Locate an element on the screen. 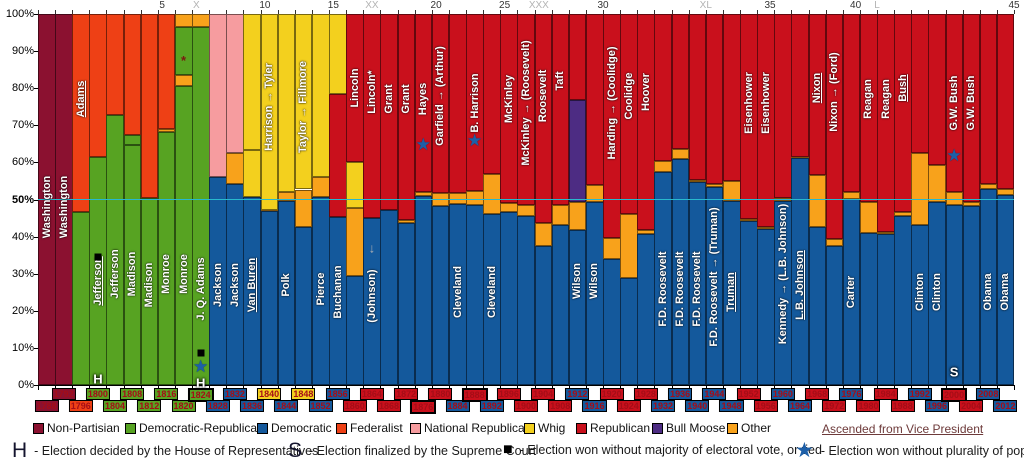 This screenshot has height=468, width=1024. y-axis-label: 60% is located at coordinates (22, 162).